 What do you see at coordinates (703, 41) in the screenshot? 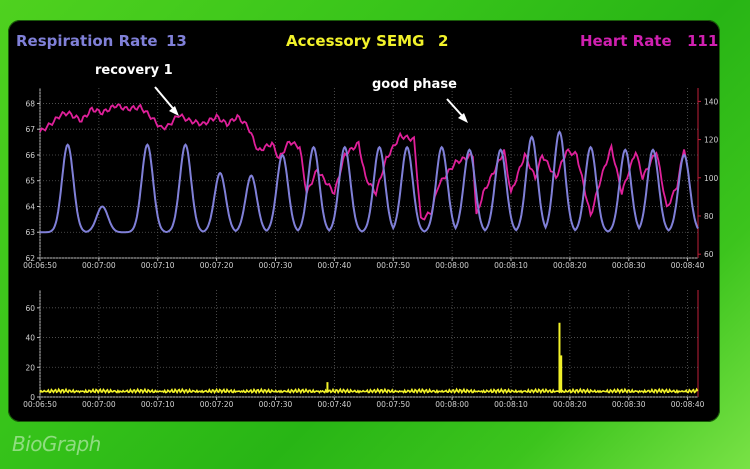
I see `heart-rate-value: 111` at bounding box center [703, 41].